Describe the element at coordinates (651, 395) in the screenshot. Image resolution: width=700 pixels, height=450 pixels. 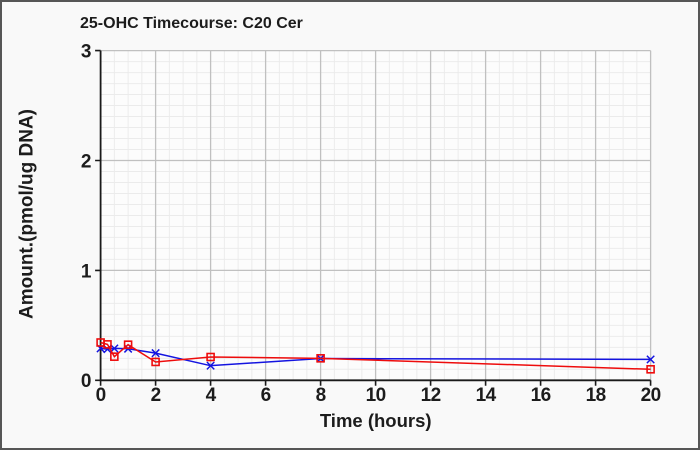
I see `svg-text: 20` at that location.